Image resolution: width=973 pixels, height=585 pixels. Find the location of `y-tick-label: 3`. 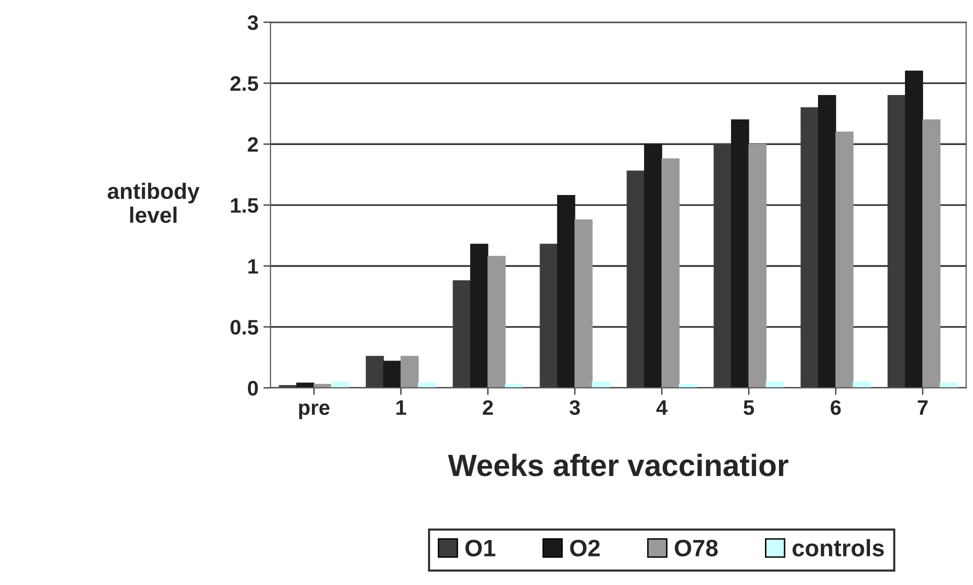

y-tick-label: 3 is located at coordinates (253, 22).